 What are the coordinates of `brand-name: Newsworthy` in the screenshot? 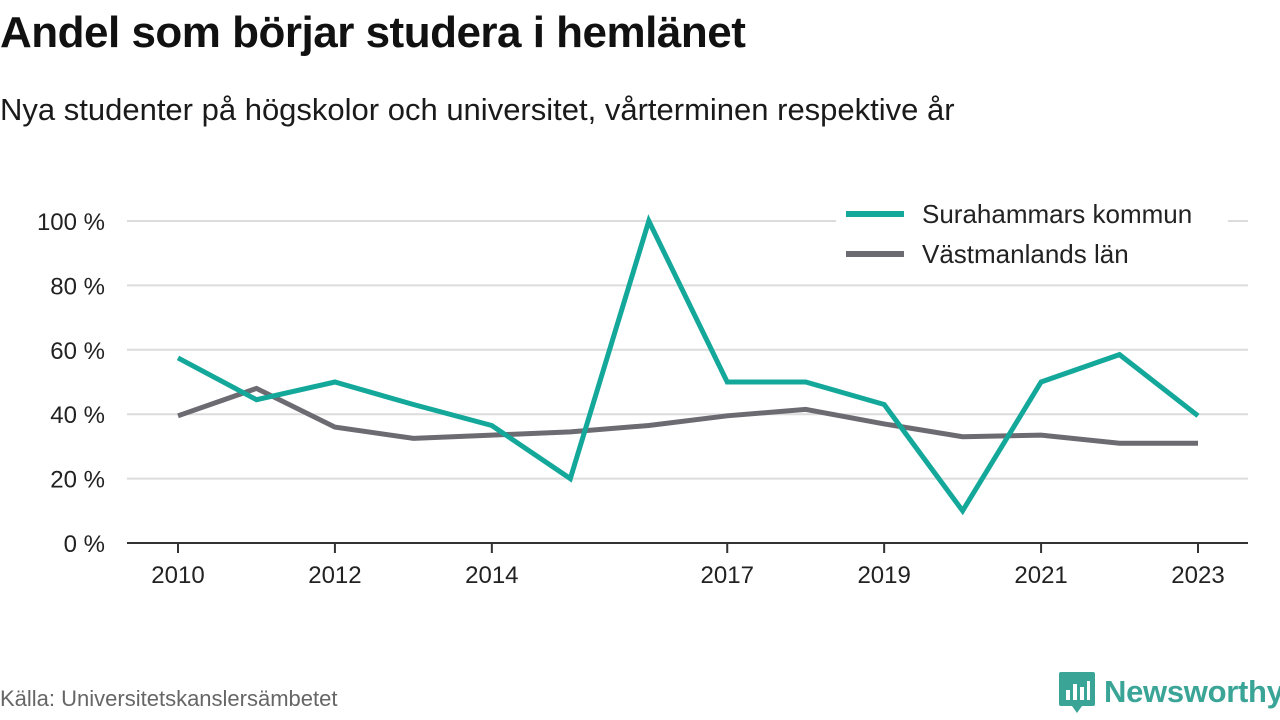 It's located at (1192, 691).